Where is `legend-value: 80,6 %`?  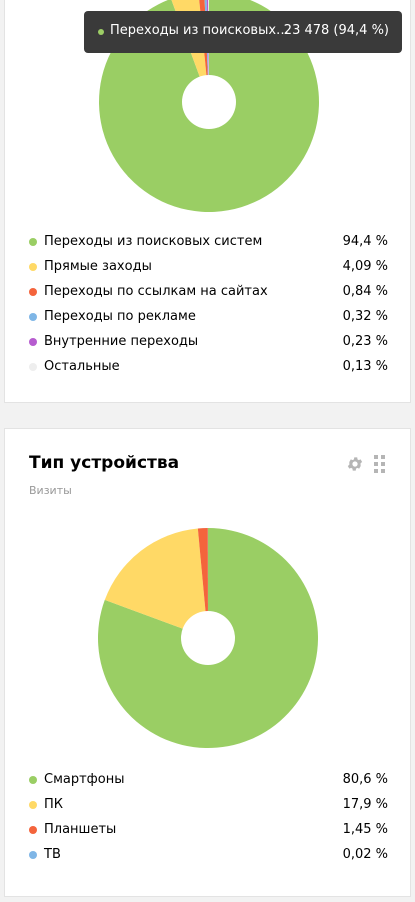 legend-value: 80,6 % is located at coordinates (365, 779).